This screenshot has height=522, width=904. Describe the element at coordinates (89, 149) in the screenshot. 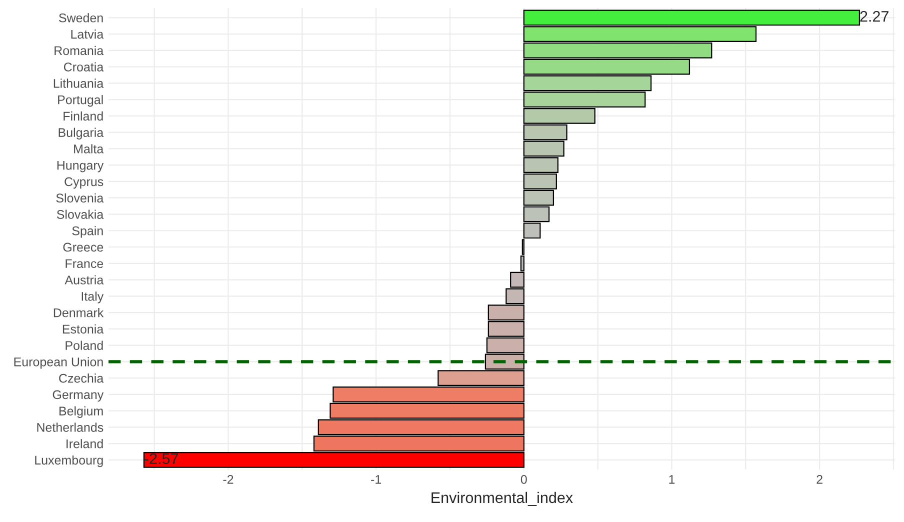

I see `y-tick-label: Malta` at that location.